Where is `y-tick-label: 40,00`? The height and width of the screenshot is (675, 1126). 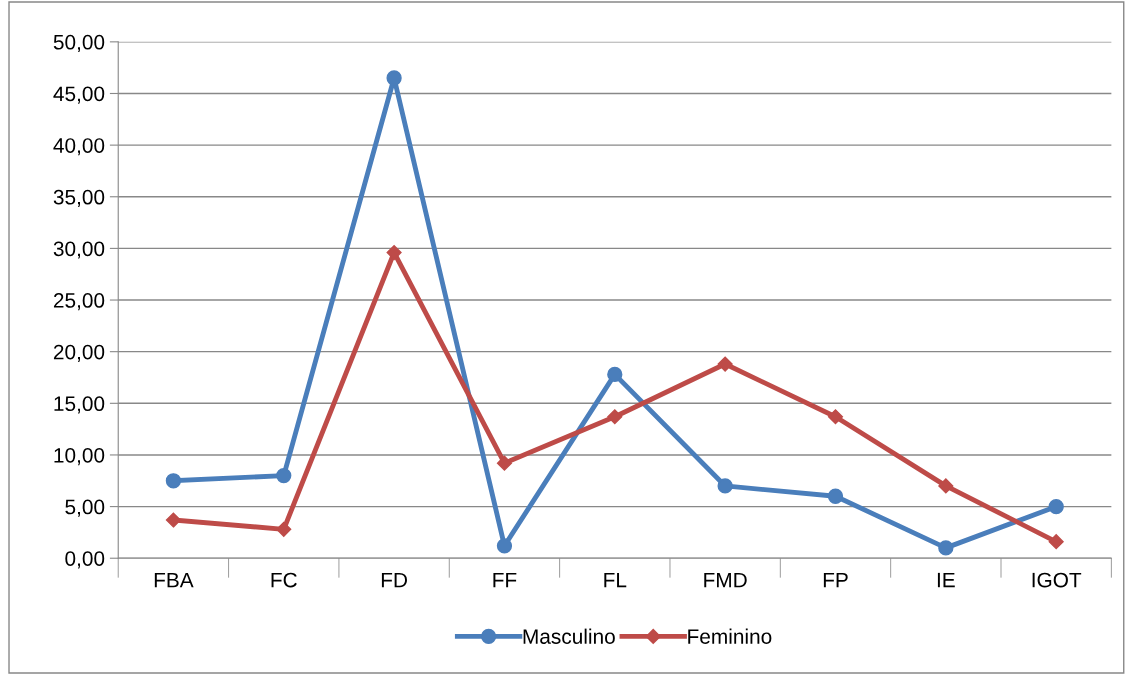 y-tick-label: 40,00 is located at coordinates (79, 147).